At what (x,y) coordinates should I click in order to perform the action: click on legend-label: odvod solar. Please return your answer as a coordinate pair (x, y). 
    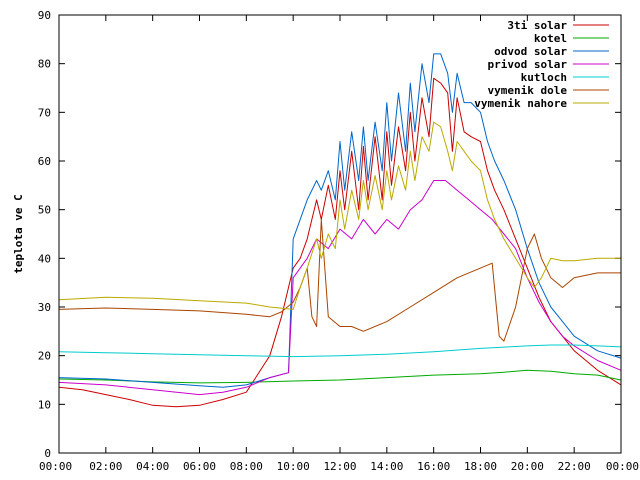
    Looking at the image, I should click on (530, 51).